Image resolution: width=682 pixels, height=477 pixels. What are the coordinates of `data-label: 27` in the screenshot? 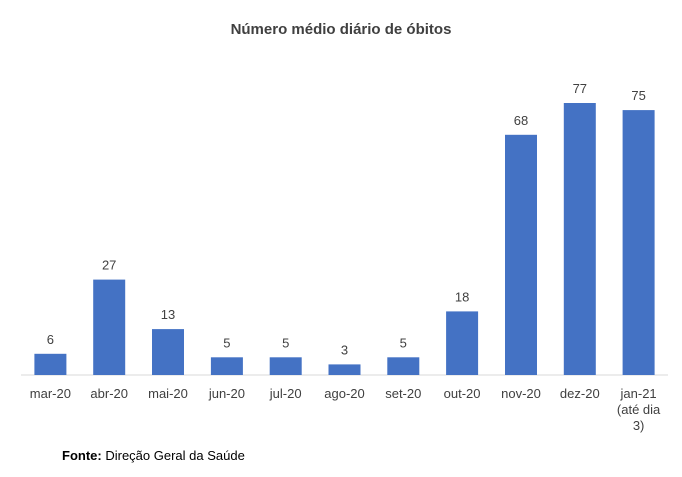 It's located at (109, 265).